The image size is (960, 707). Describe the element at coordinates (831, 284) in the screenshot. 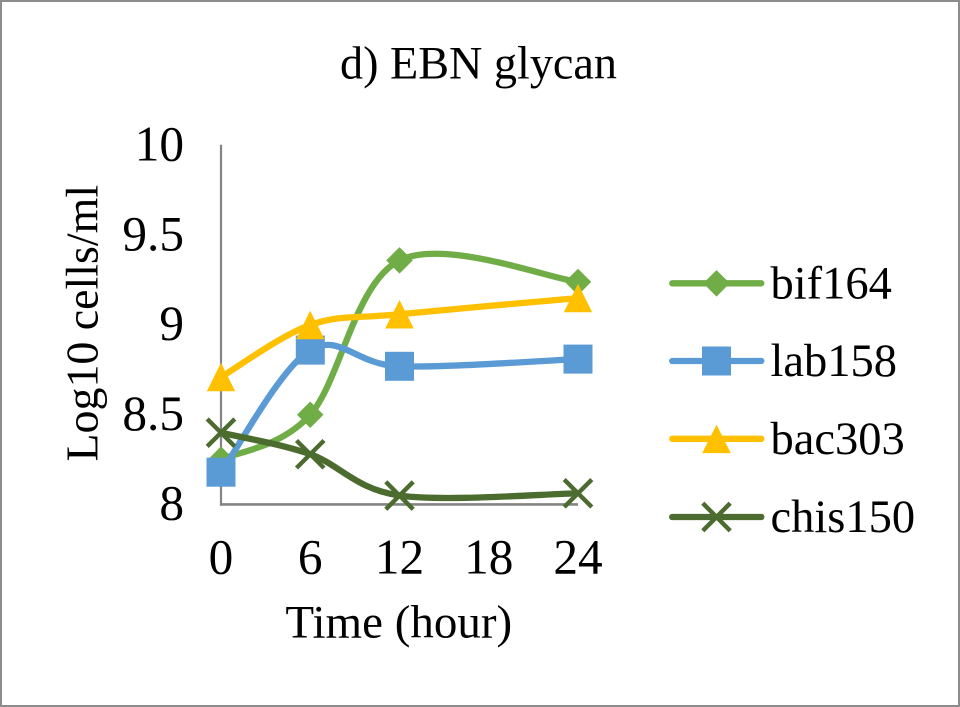

I see `svg-text: bif164` at that location.